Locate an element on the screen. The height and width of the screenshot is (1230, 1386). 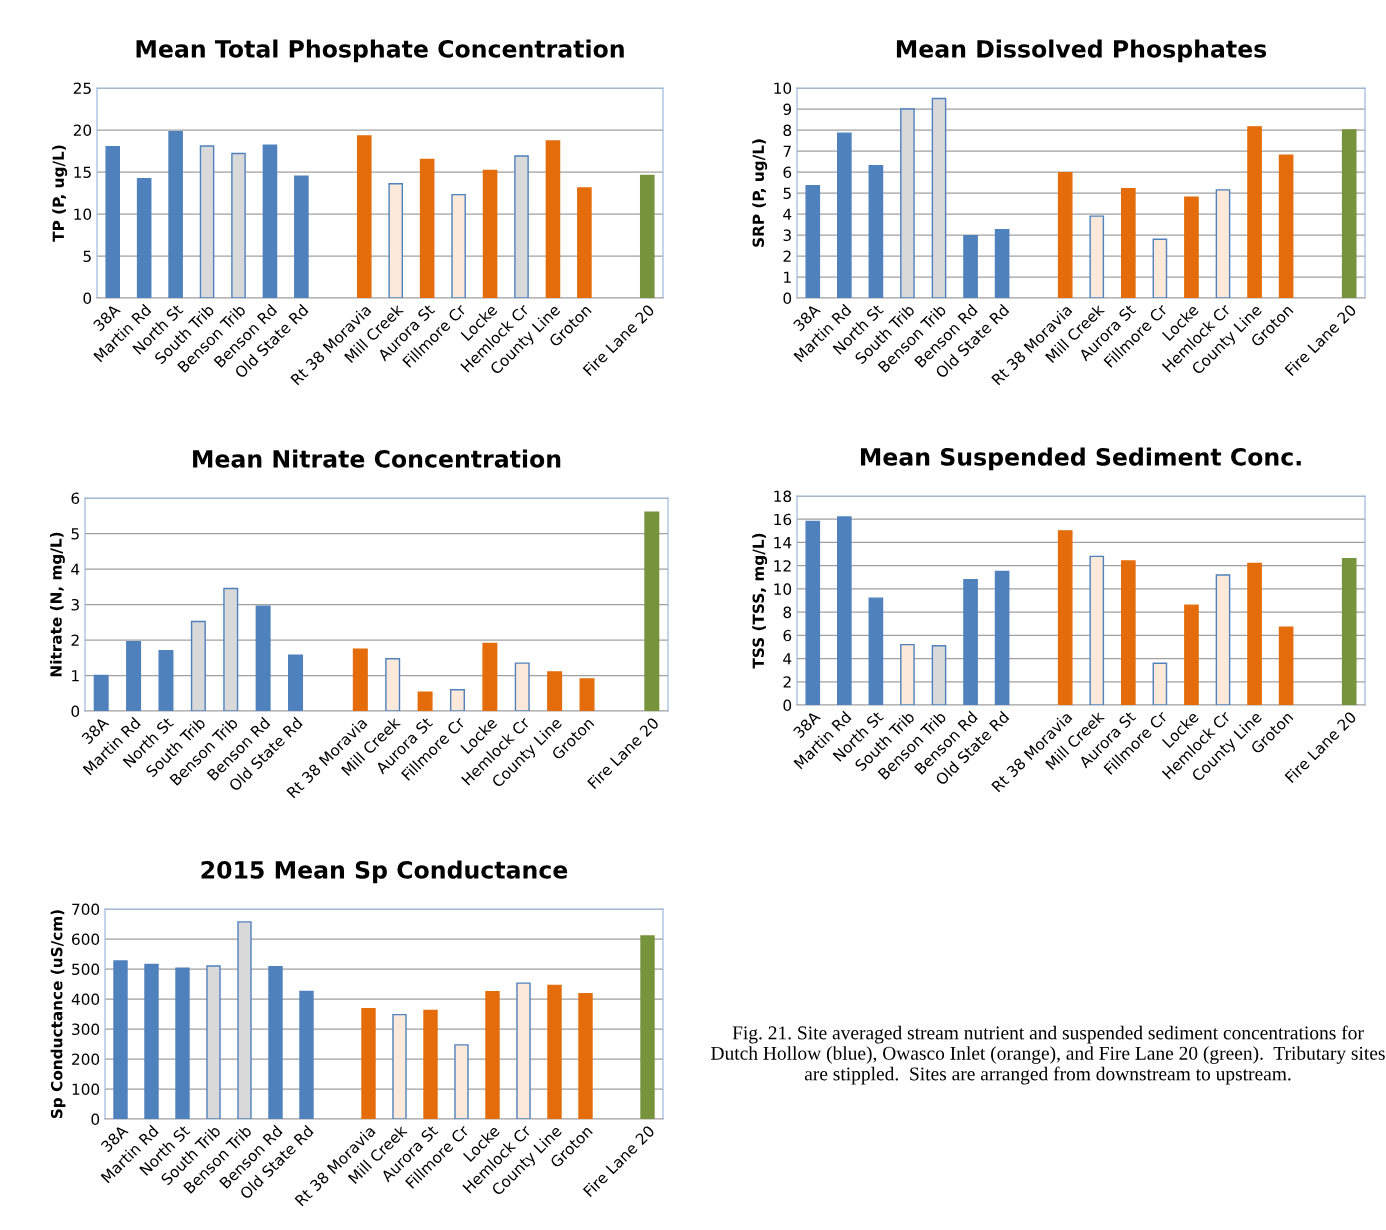
y-axis-title: TSS (TSS, mg/L) is located at coordinates (760, 601).